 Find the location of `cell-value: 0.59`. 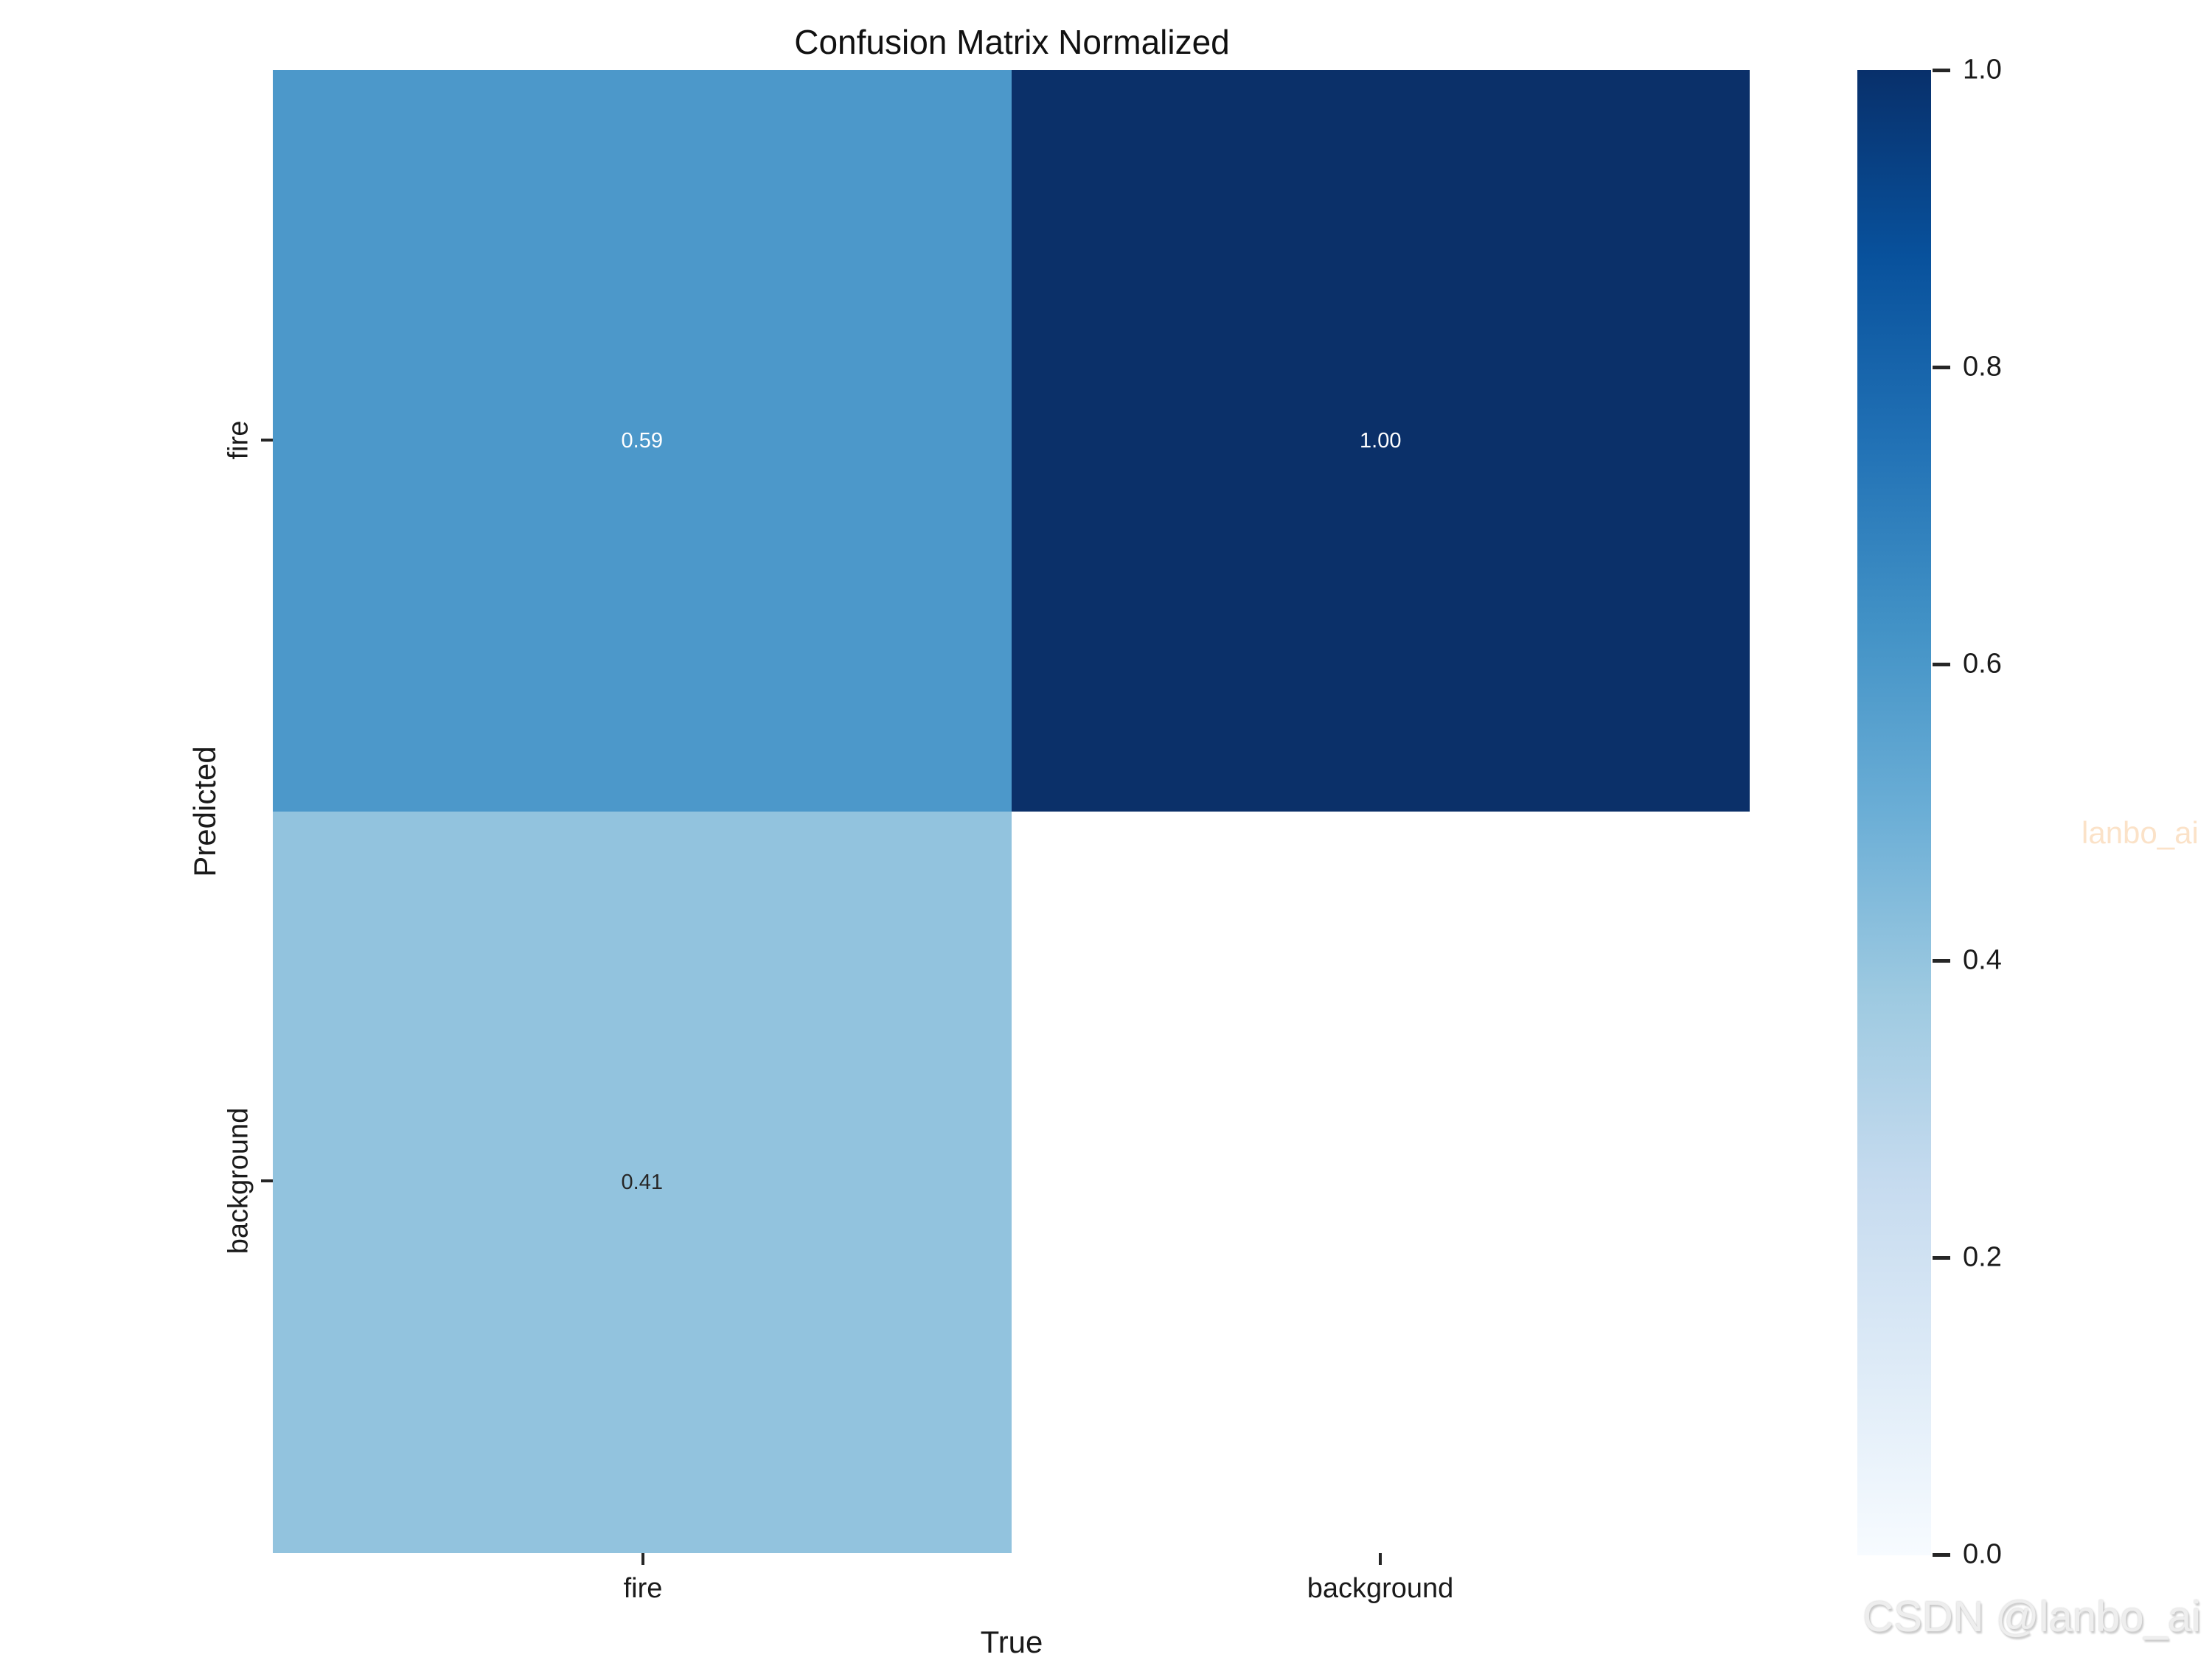

cell-value: 0.59 is located at coordinates (642, 440).